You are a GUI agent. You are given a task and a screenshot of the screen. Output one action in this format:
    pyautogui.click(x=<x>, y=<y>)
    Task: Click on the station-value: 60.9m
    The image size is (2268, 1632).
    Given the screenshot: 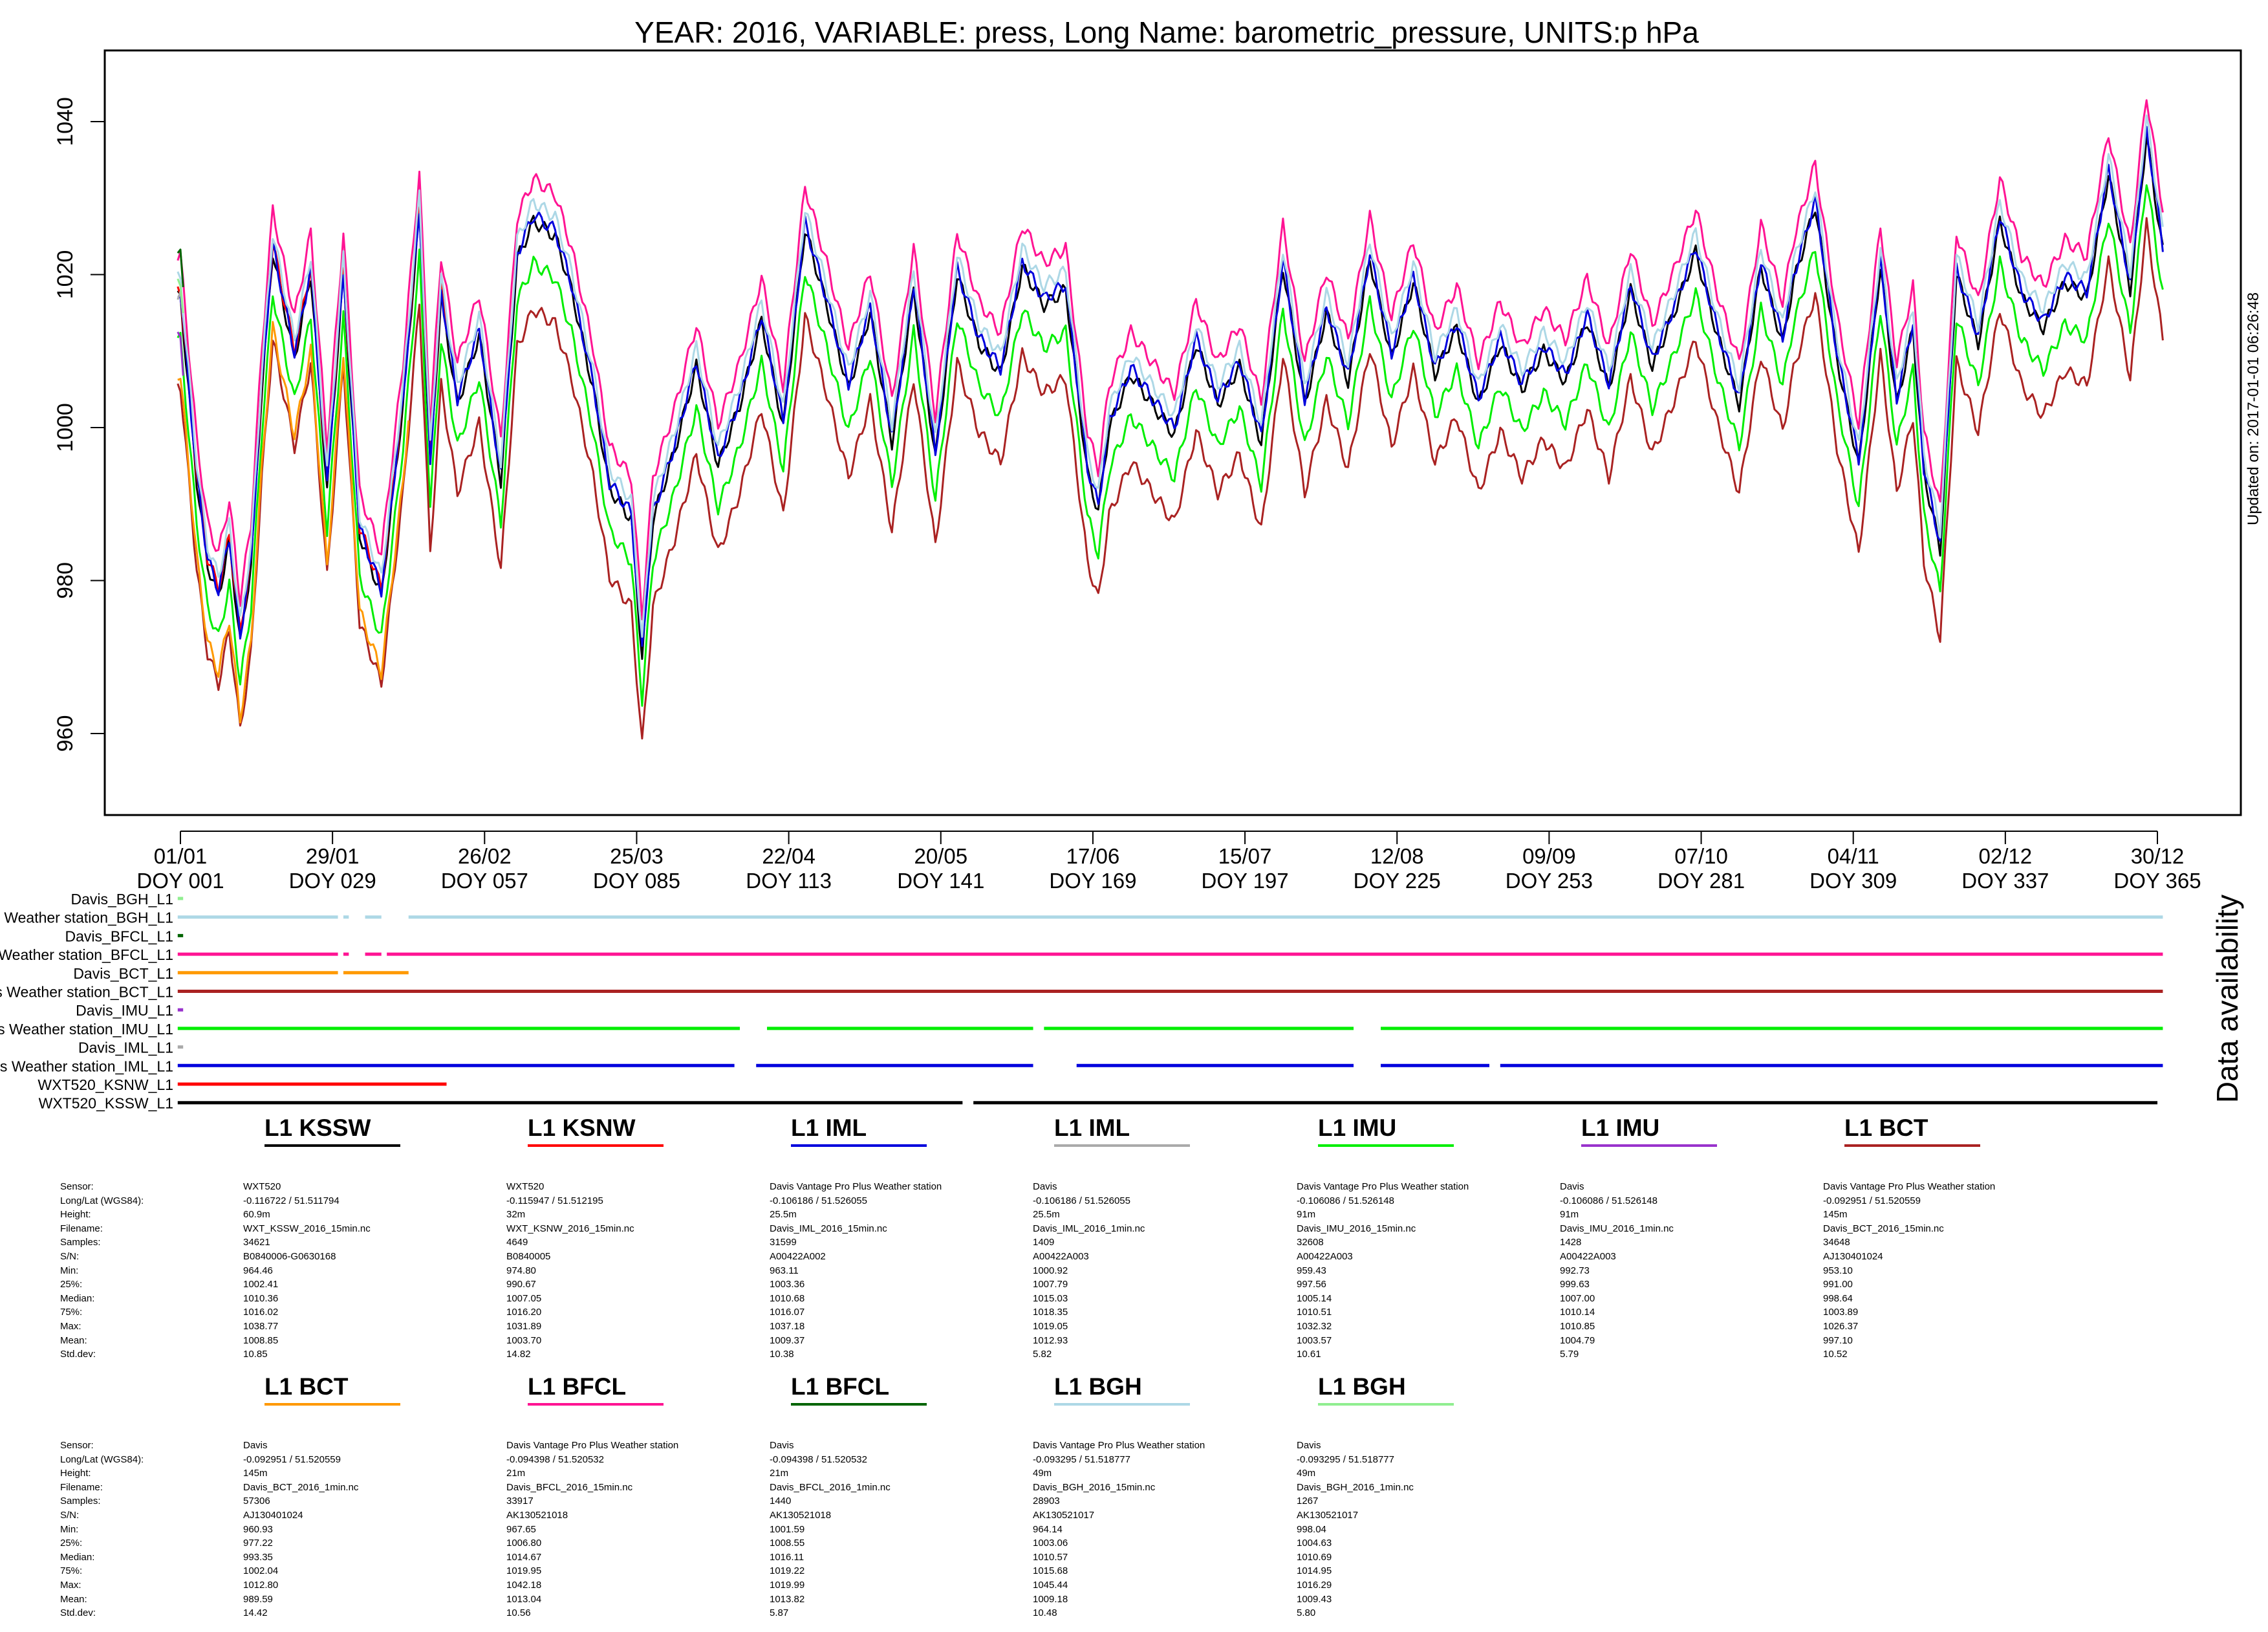 What is the action you would take?
    pyautogui.click(x=256, y=1215)
    